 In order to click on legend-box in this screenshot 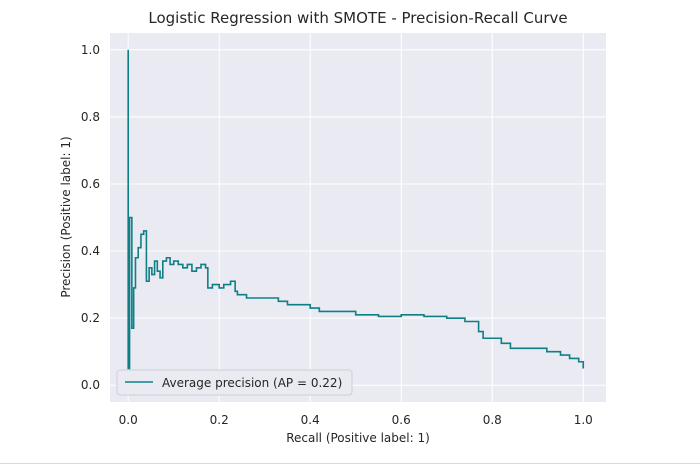, I will do `click(234, 382)`.